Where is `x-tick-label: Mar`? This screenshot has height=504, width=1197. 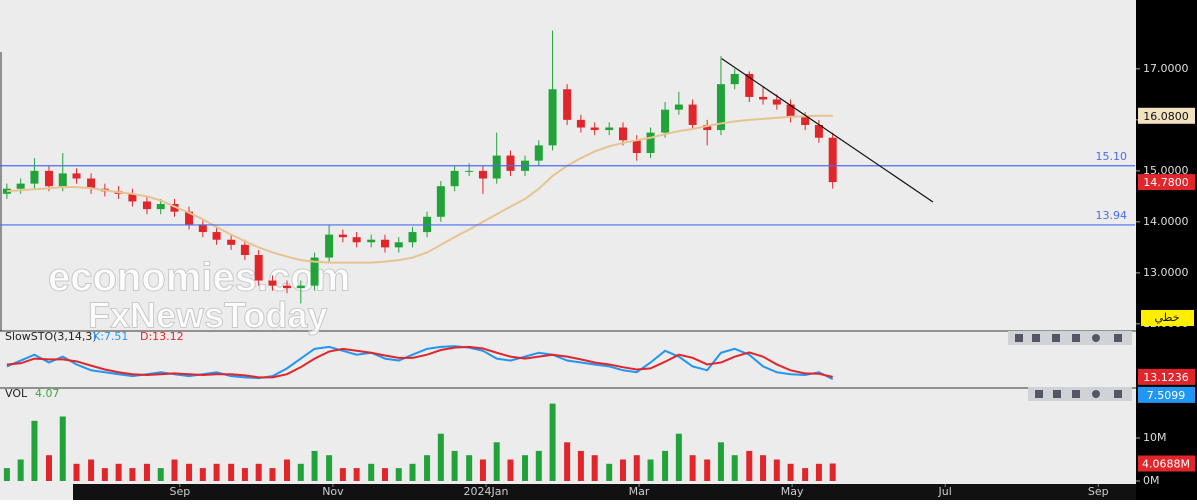 x-tick-label: Mar is located at coordinates (639, 491).